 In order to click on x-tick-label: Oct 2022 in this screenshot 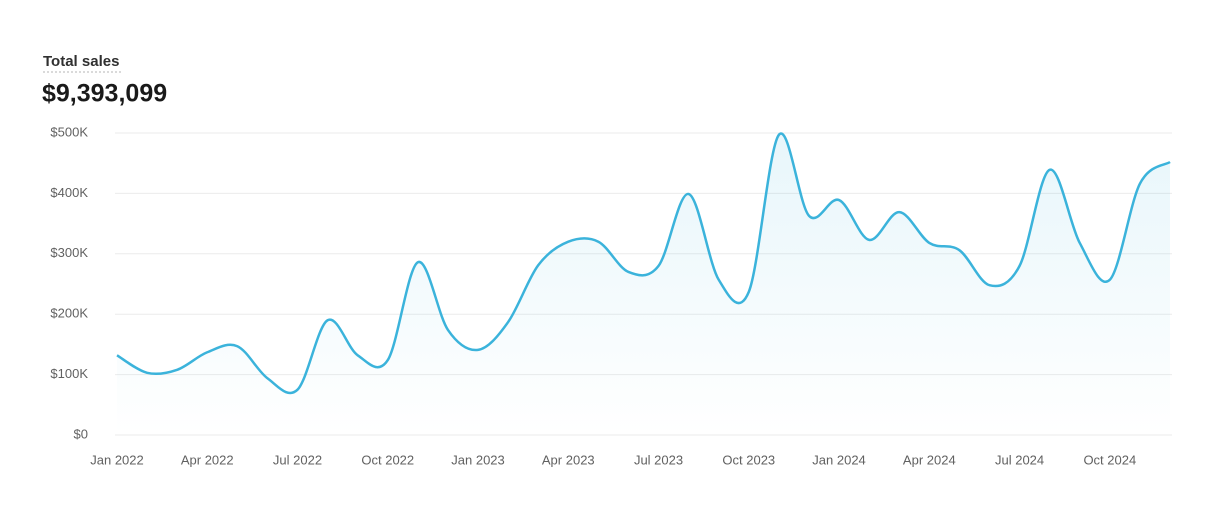, I will do `click(387, 459)`.